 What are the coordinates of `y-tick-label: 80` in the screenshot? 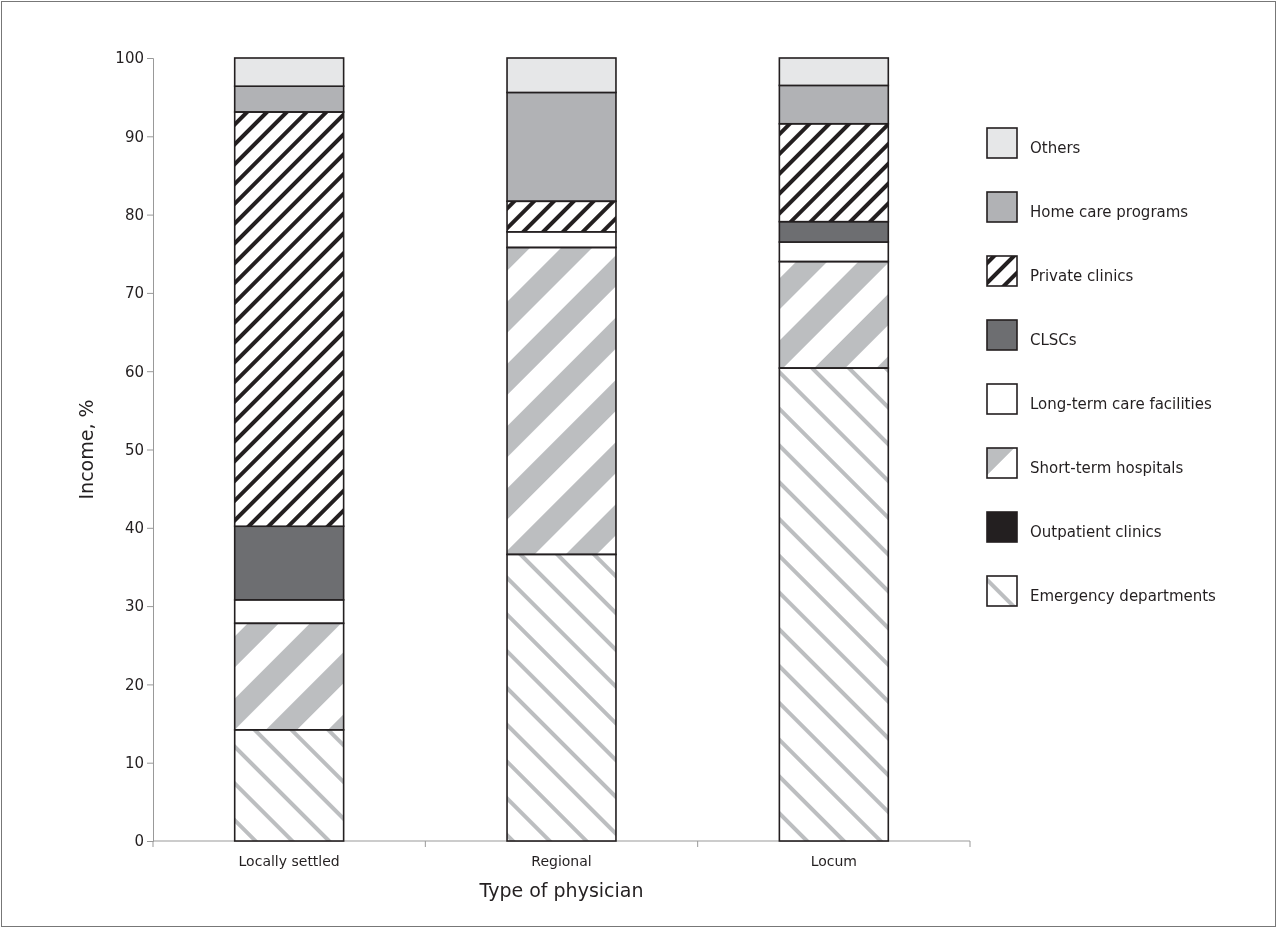 It's located at (134, 214).